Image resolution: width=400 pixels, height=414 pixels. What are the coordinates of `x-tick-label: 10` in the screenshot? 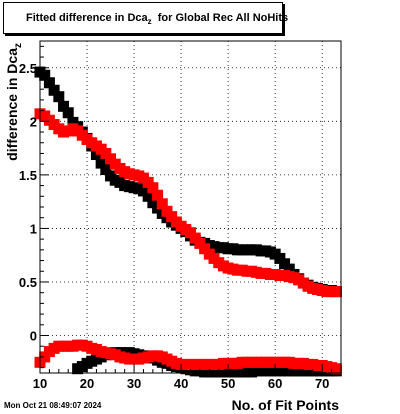 It's located at (40, 383).